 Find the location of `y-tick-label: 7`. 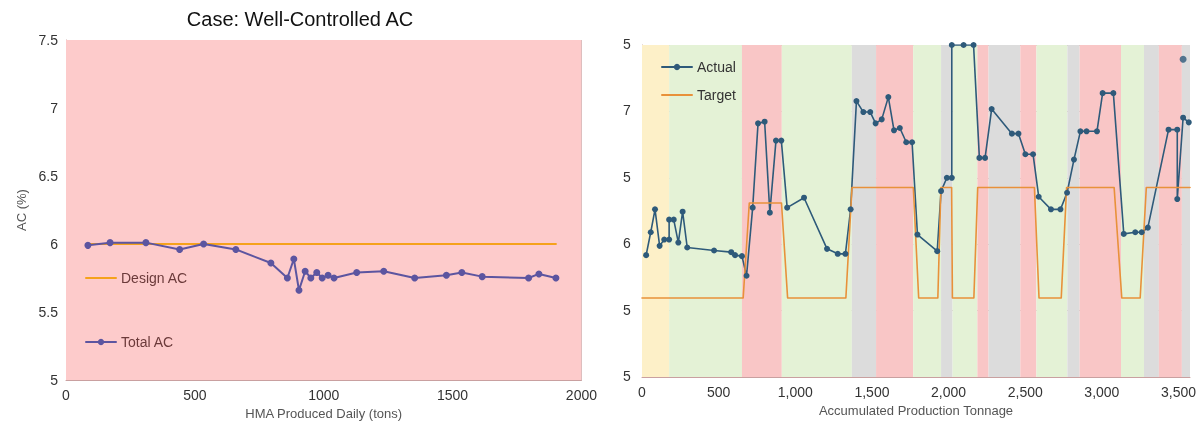

y-tick-label: 7 is located at coordinates (54, 108).